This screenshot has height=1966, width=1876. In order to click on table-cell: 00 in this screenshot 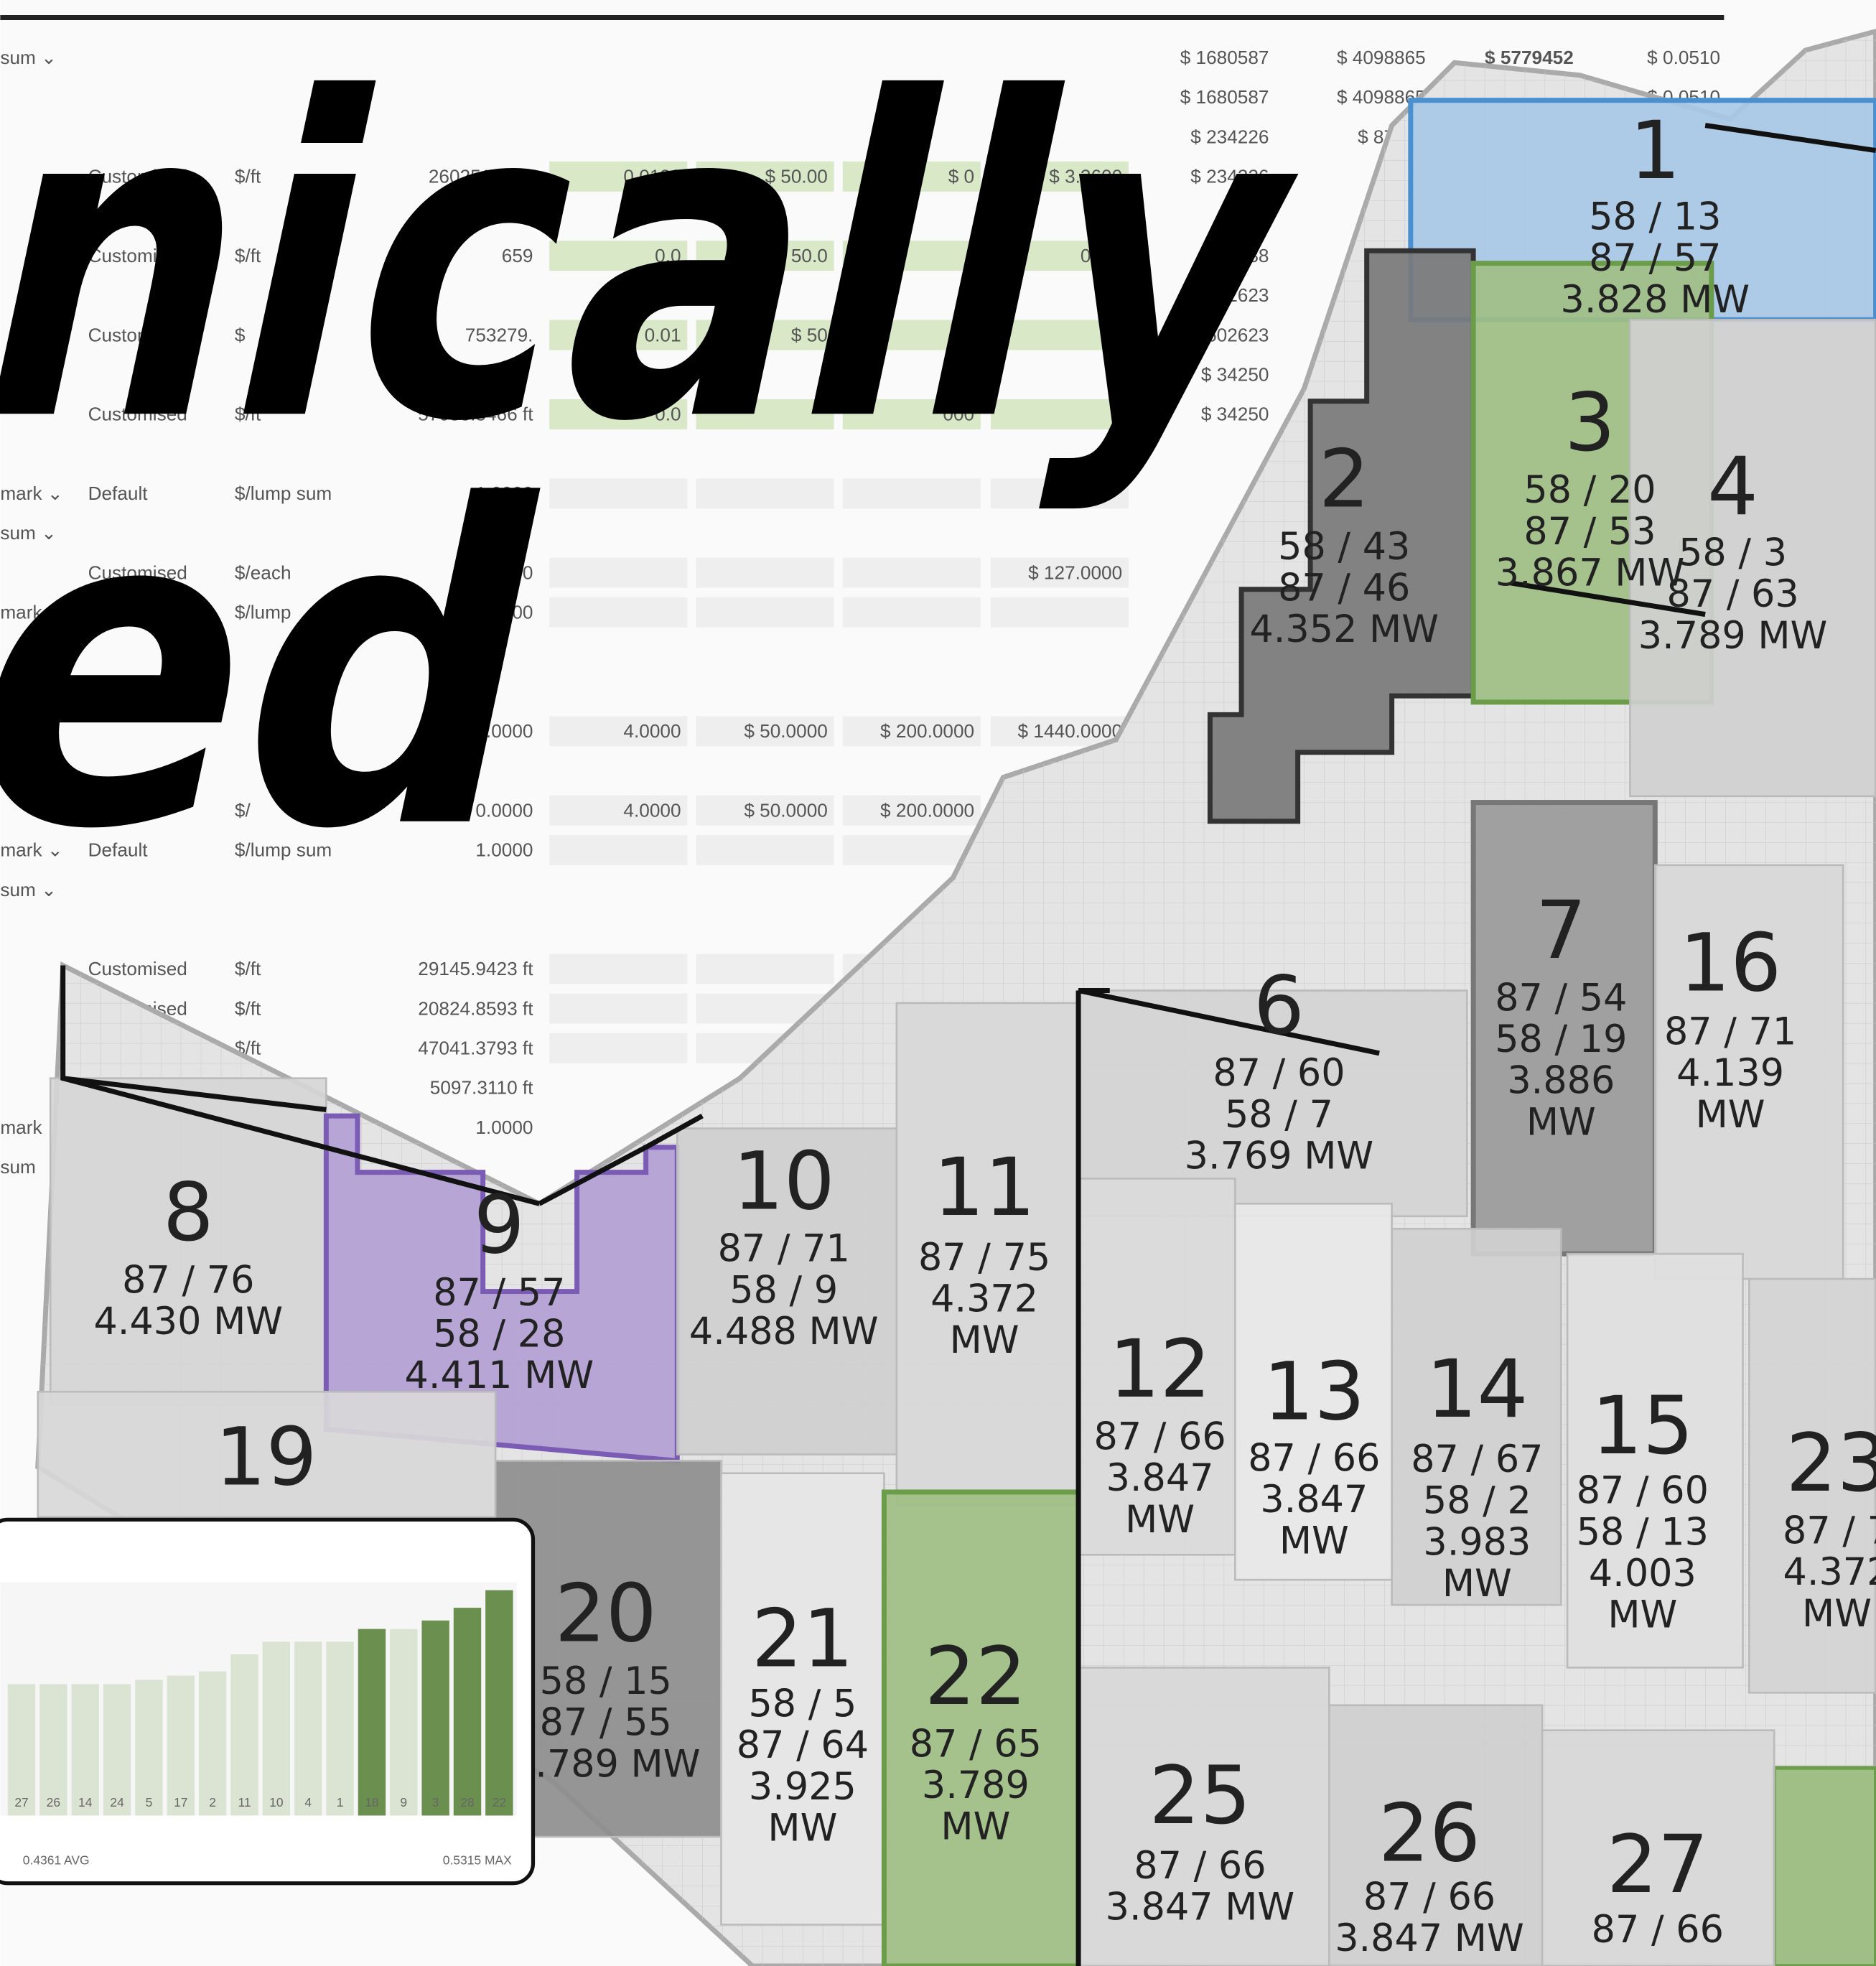, I will do `click(1111, 334)`.